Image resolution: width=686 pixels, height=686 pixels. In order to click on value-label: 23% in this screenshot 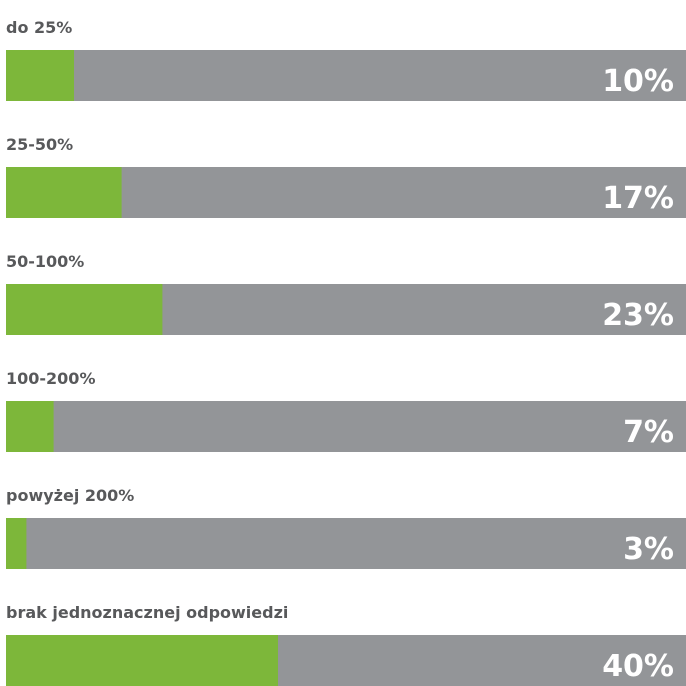, I will do `click(638, 315)`.